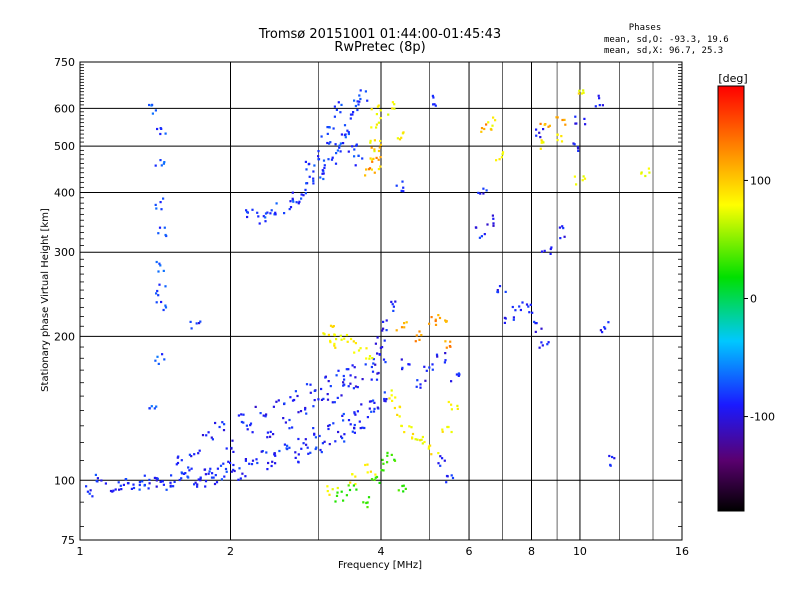 This screenshot has width=800, height=600. What do you see at coordinates (64, 192) in the screenshot?
I see `y-tick-label: 400` at bounding box center [64, 192].